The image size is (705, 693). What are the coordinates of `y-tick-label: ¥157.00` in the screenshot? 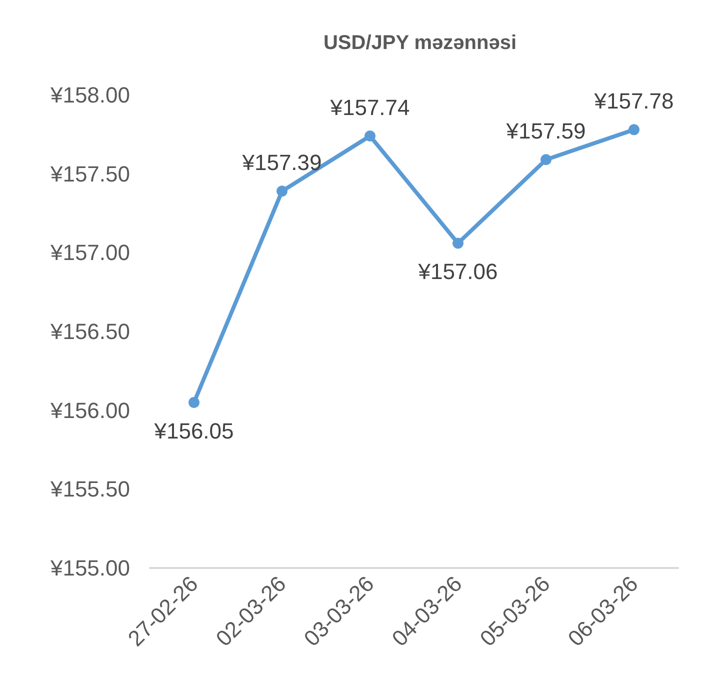 It's located at (89, 253).